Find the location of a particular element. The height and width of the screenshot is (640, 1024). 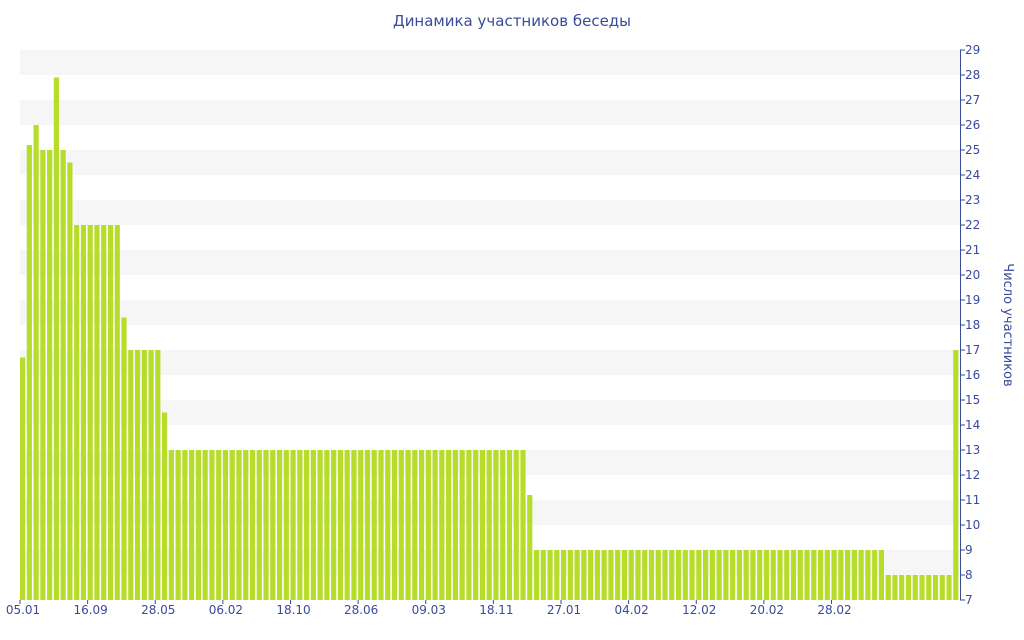

y-tick-label: 7 is located at coordinates (969, 600).